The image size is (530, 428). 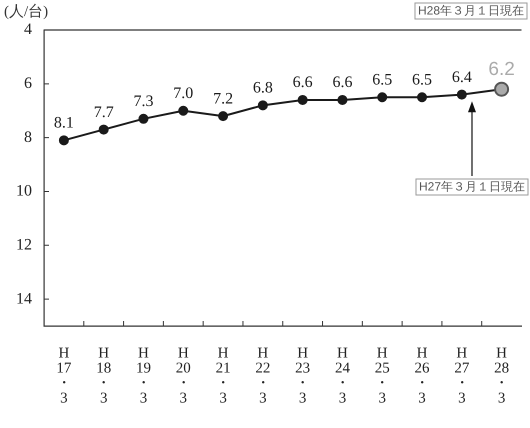 I want to click on x-tick-label: H 20 ・ 3, so click(x=183, y=375).